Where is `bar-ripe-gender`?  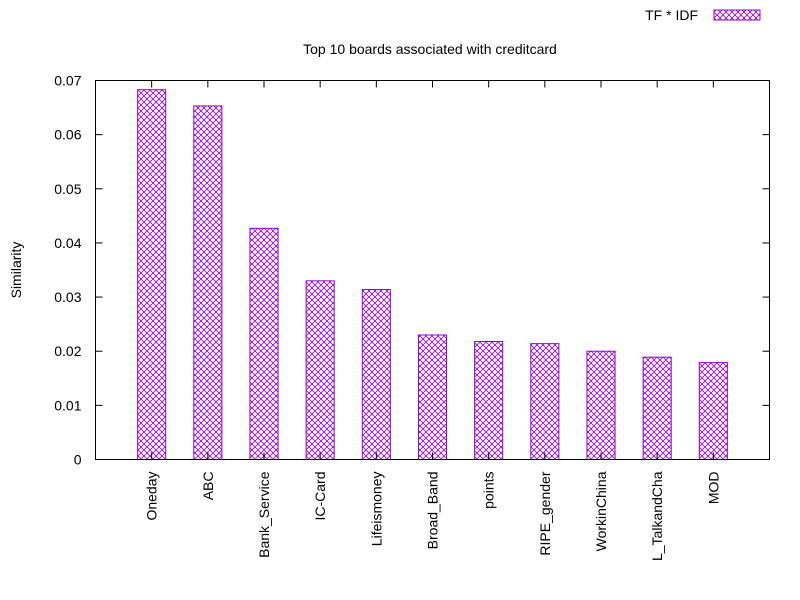 bar-ripe-gender is located at coordinates (545, 401).